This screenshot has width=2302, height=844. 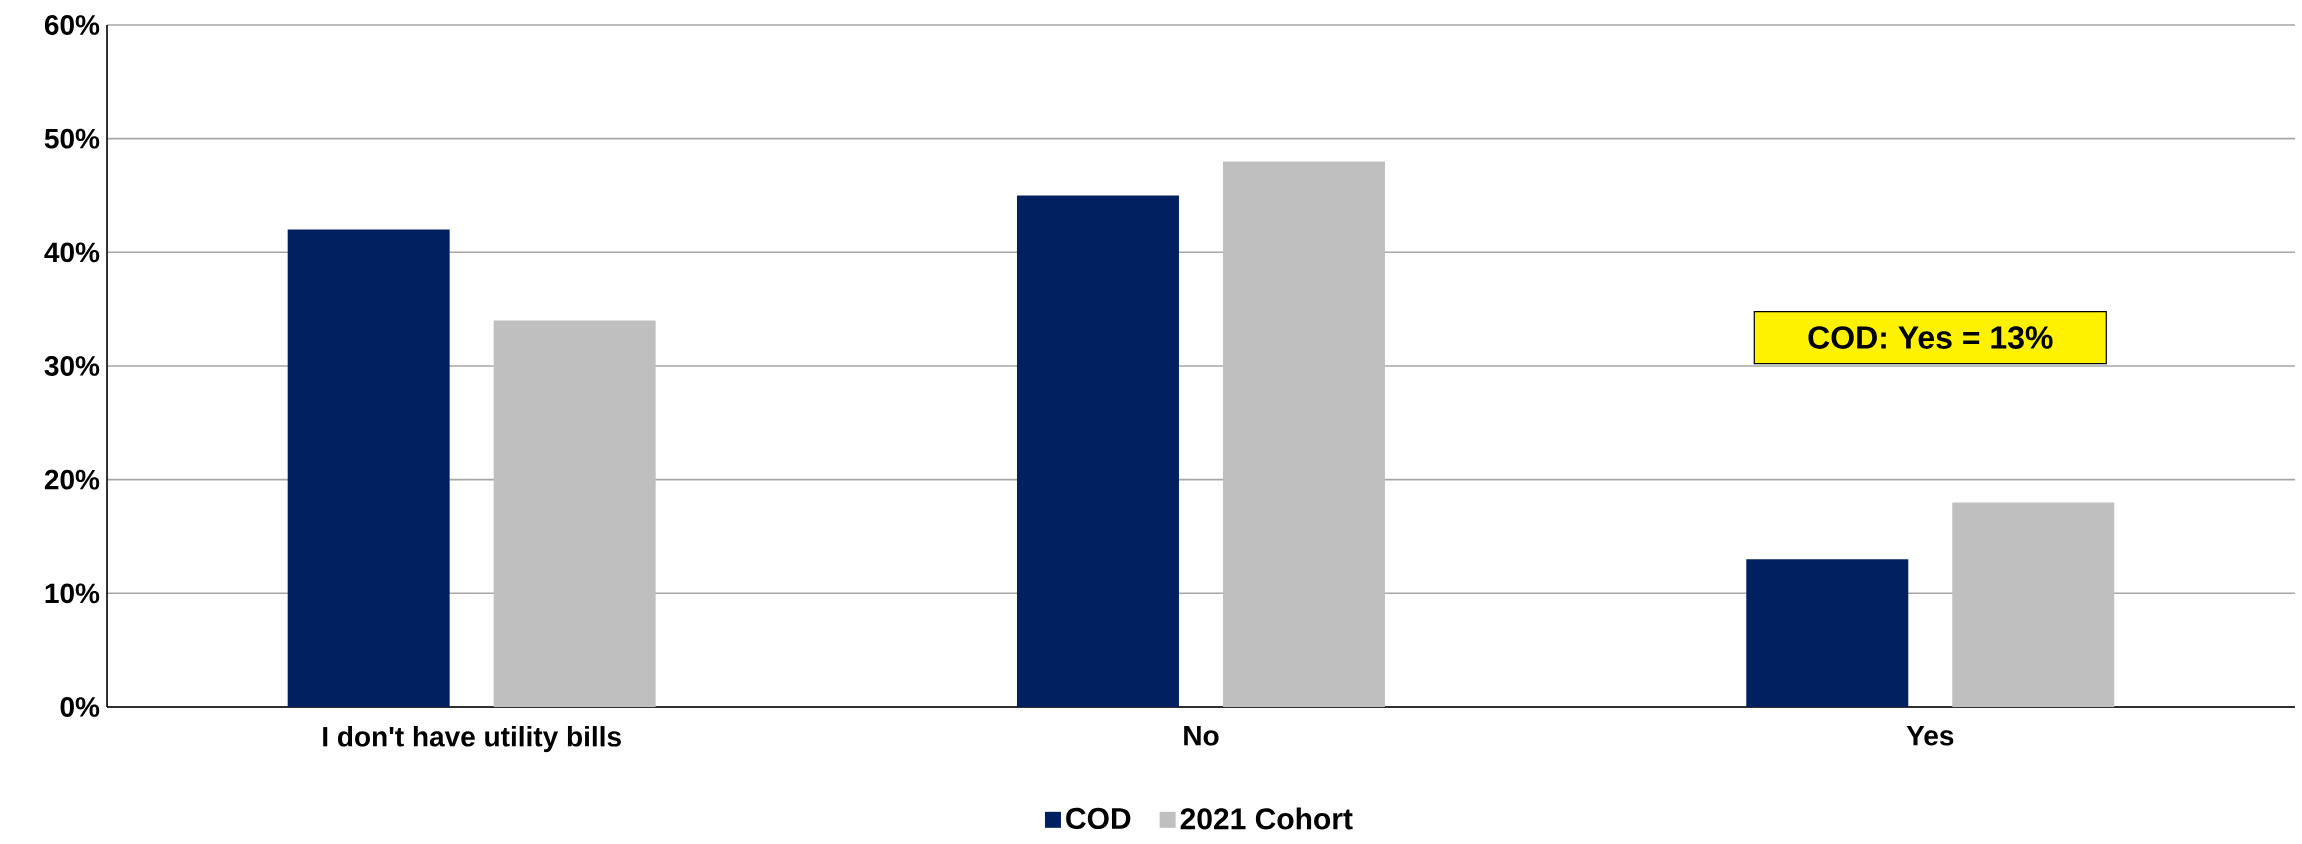 What do you see at coordinates (72, 138) in the screenshot?
I see `y-tick-label: 50%` at bounding box center [72, 138].